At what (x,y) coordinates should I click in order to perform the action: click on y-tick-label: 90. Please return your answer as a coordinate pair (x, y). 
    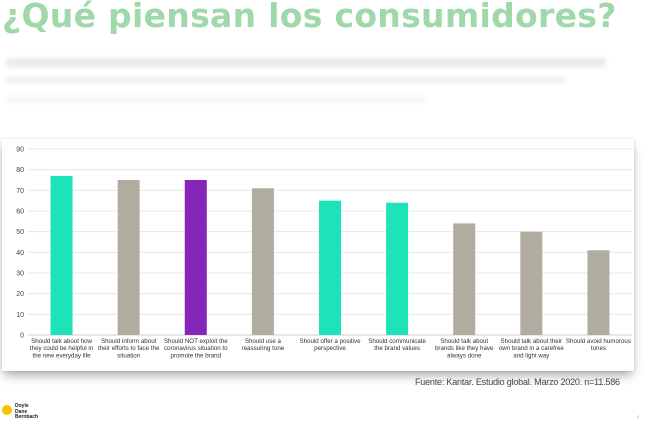
    Looking at the image, I should click on (20, 150).